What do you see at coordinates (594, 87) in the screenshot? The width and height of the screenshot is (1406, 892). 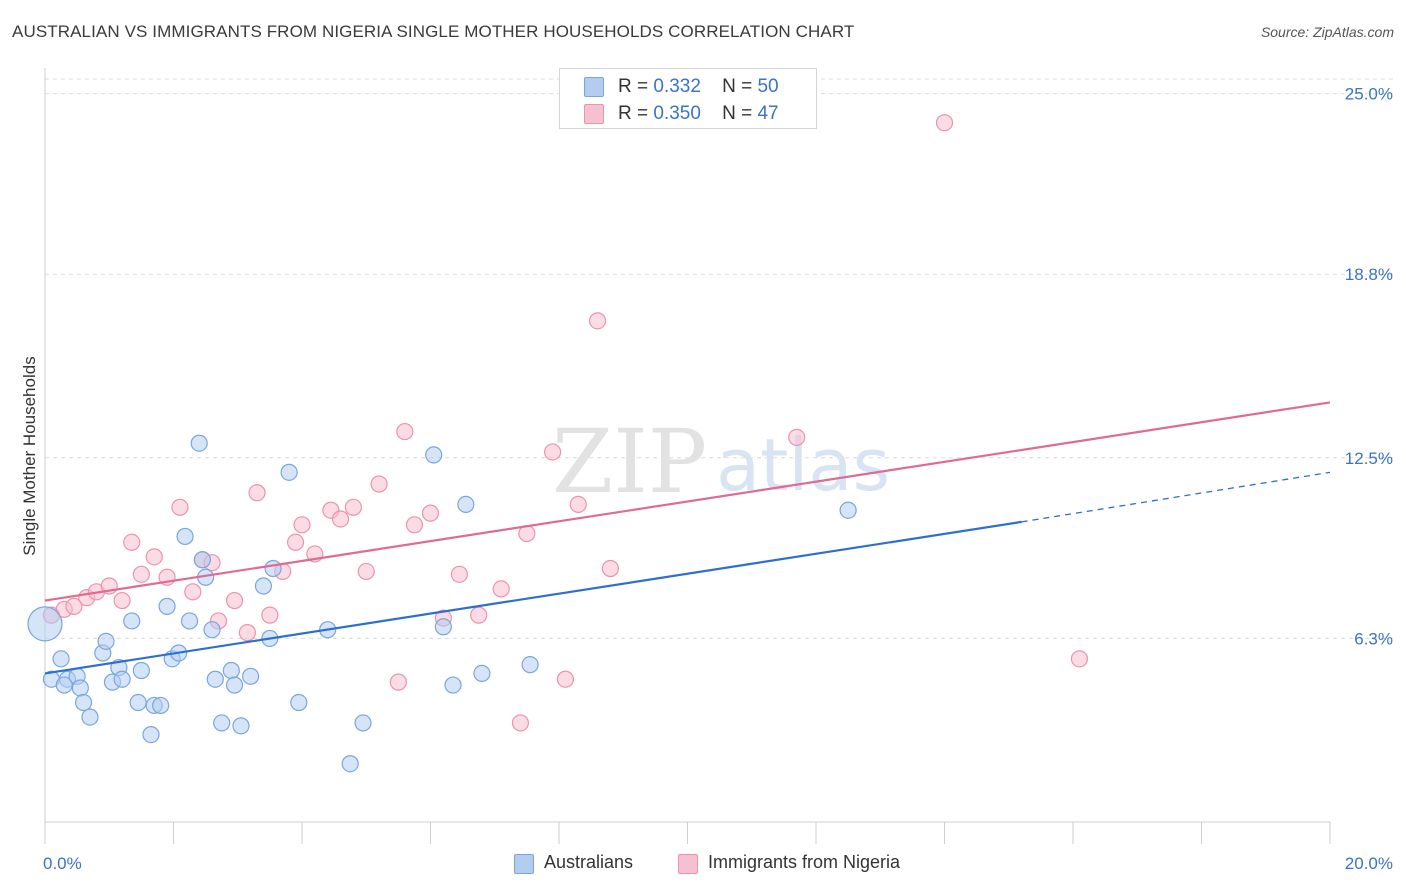 I see `legend-swatch-blue` at bounding box center [594, 87].